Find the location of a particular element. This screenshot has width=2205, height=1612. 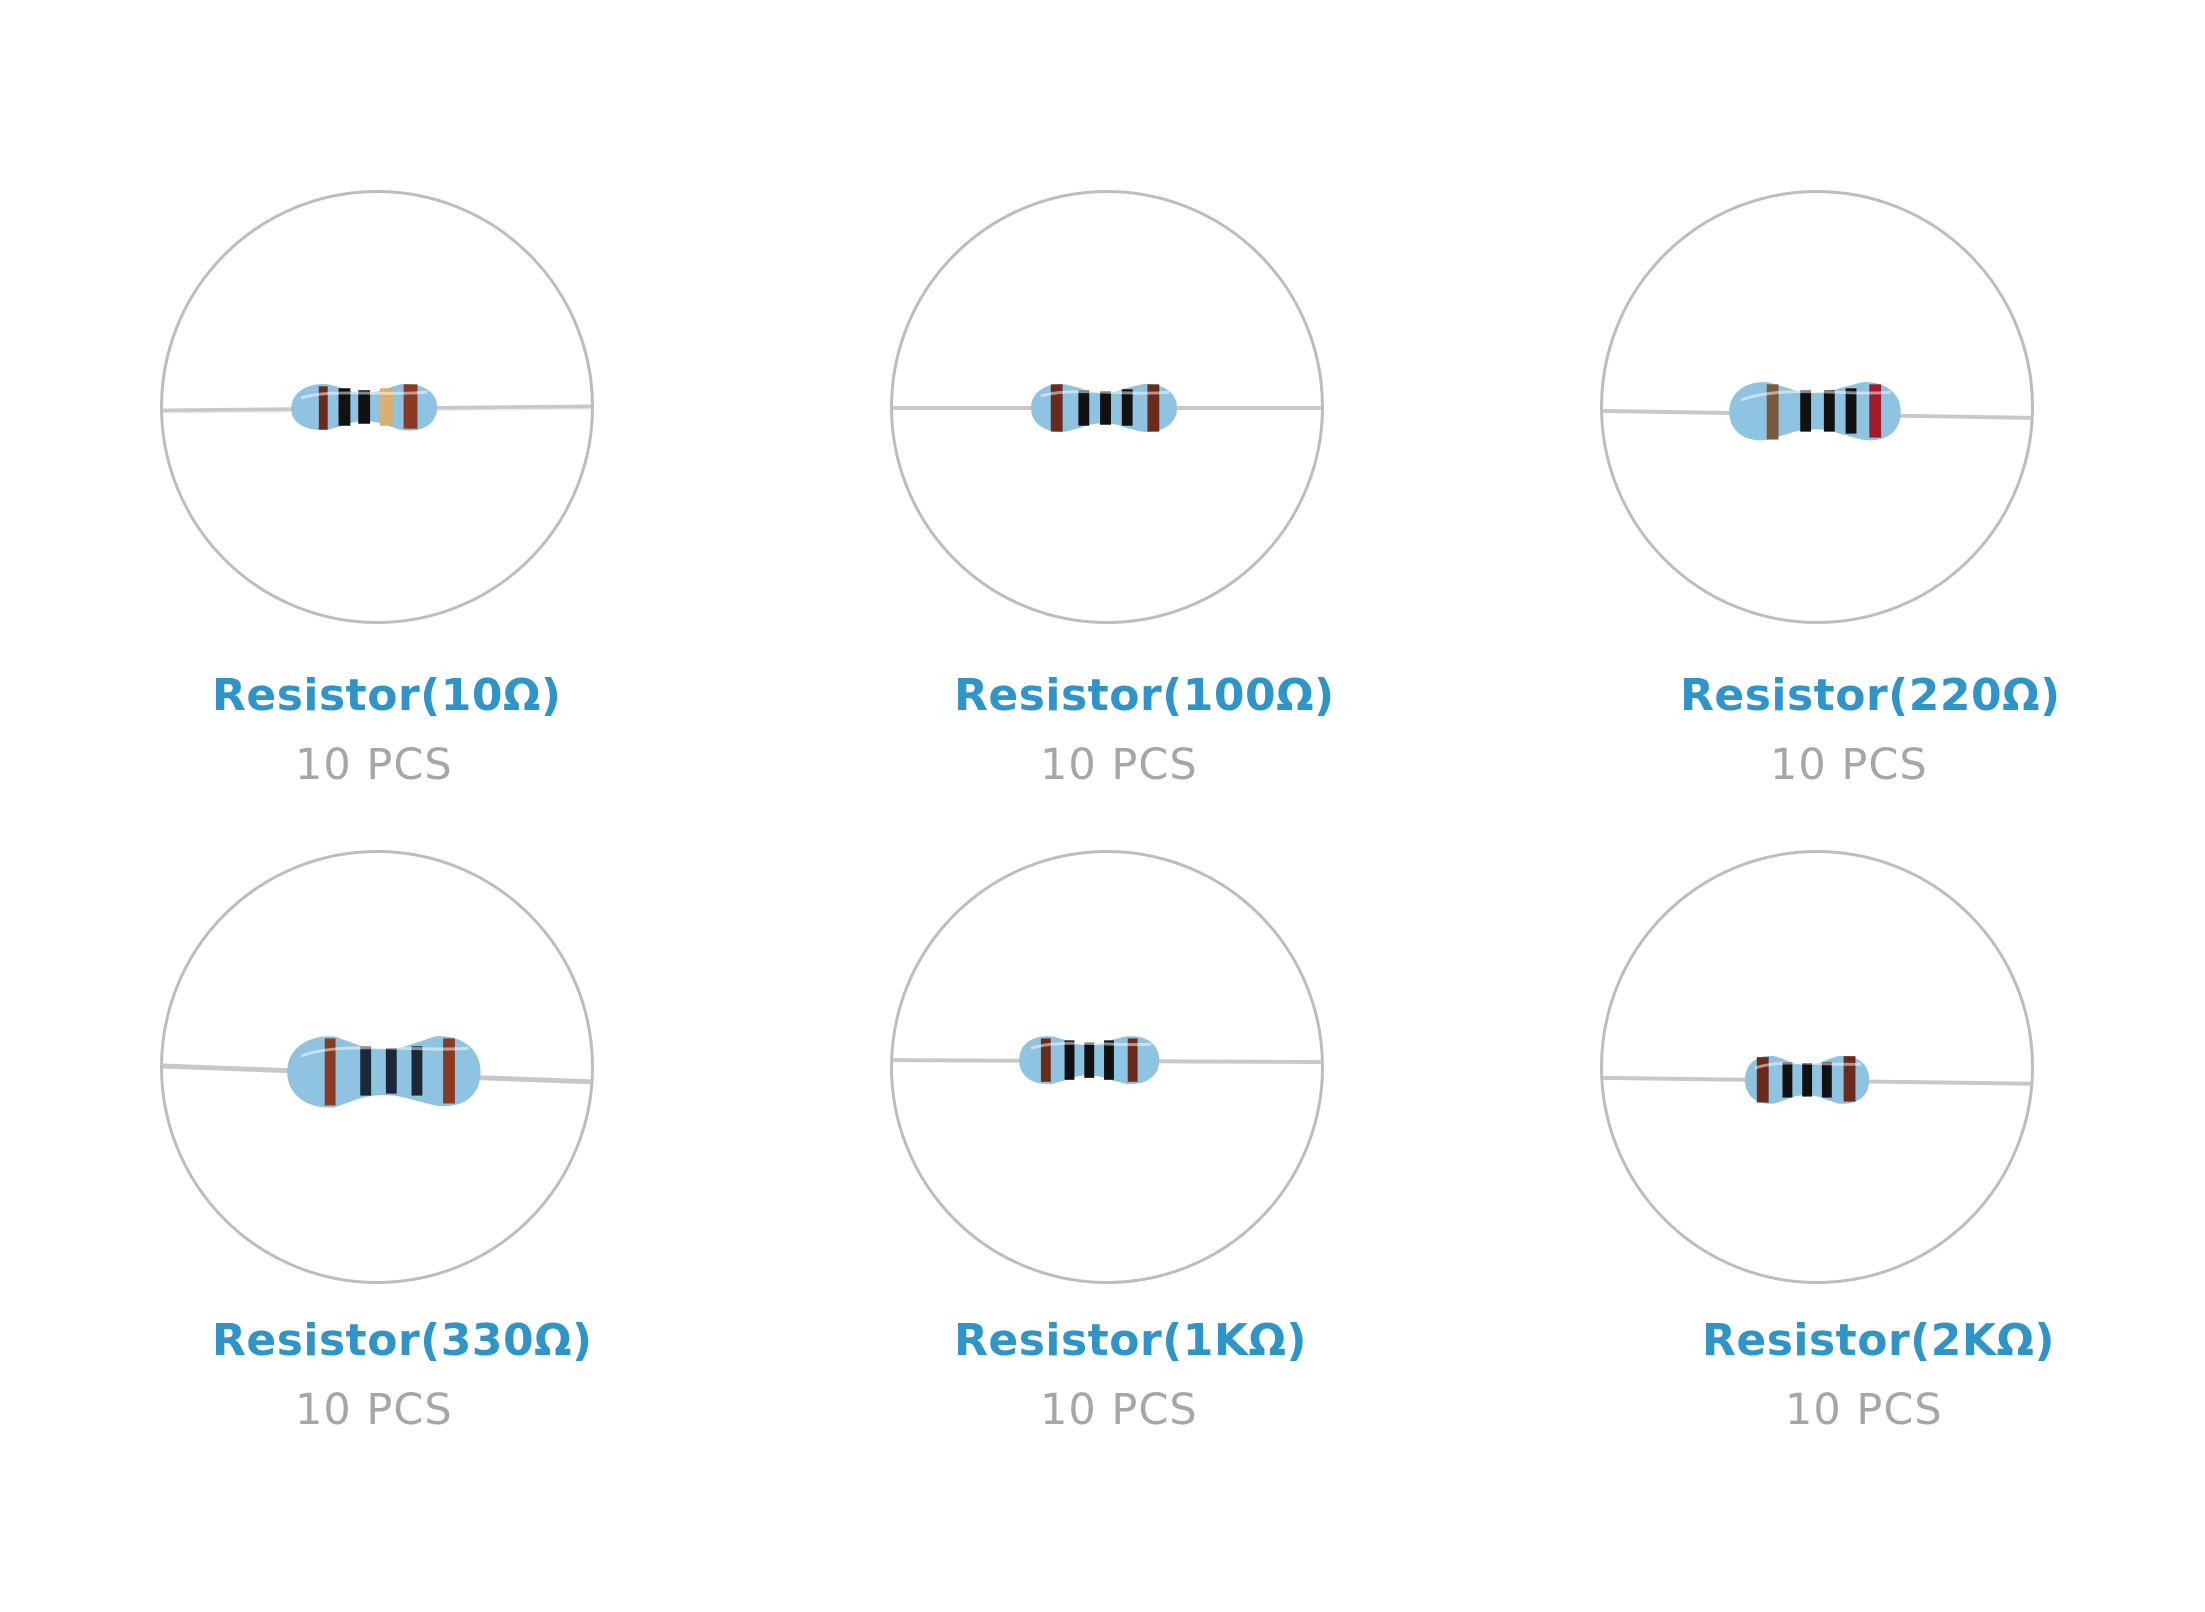

product-card-330-ohm: Resistor(330Ω) 10 PCS is located at coordinates (510, 1160).